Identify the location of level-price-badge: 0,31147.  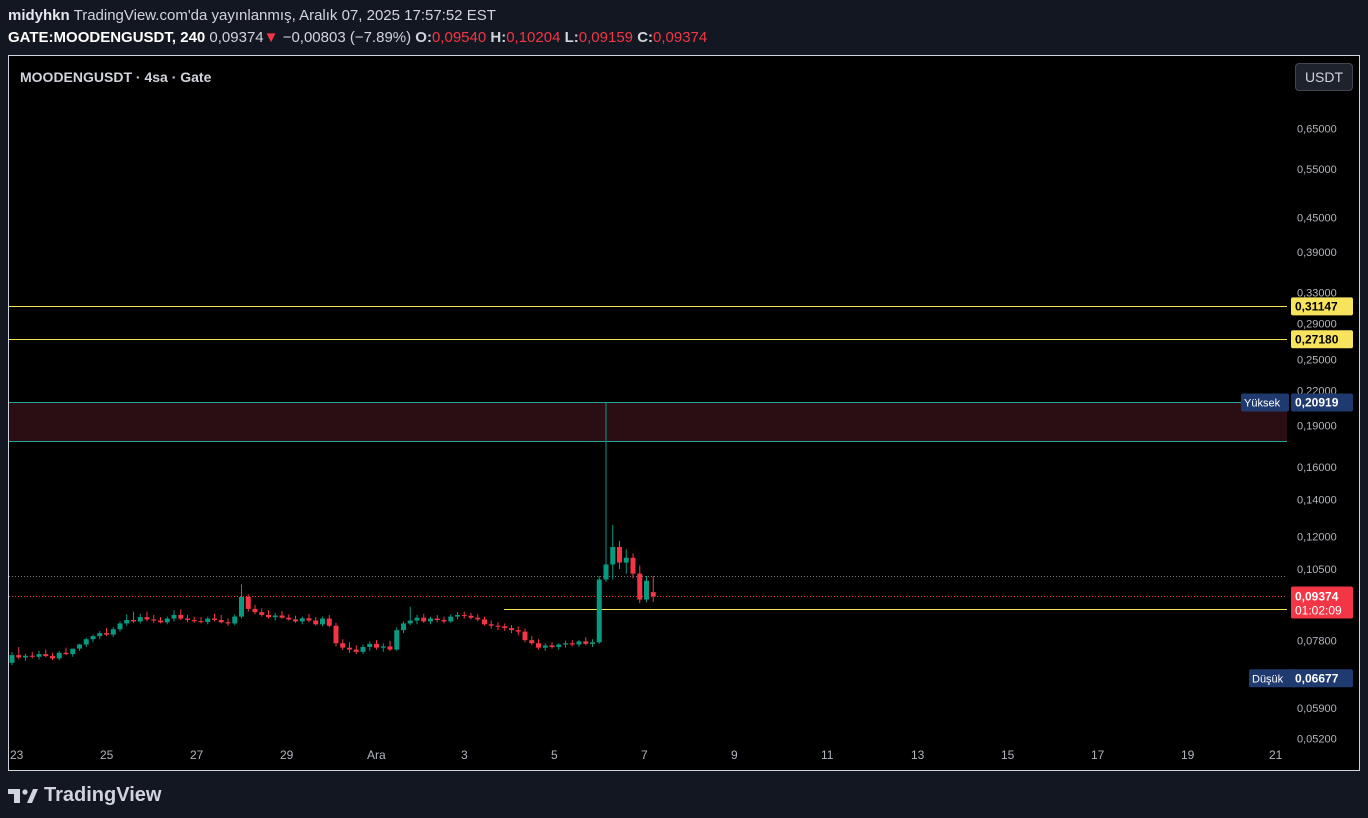
(1316, 306).